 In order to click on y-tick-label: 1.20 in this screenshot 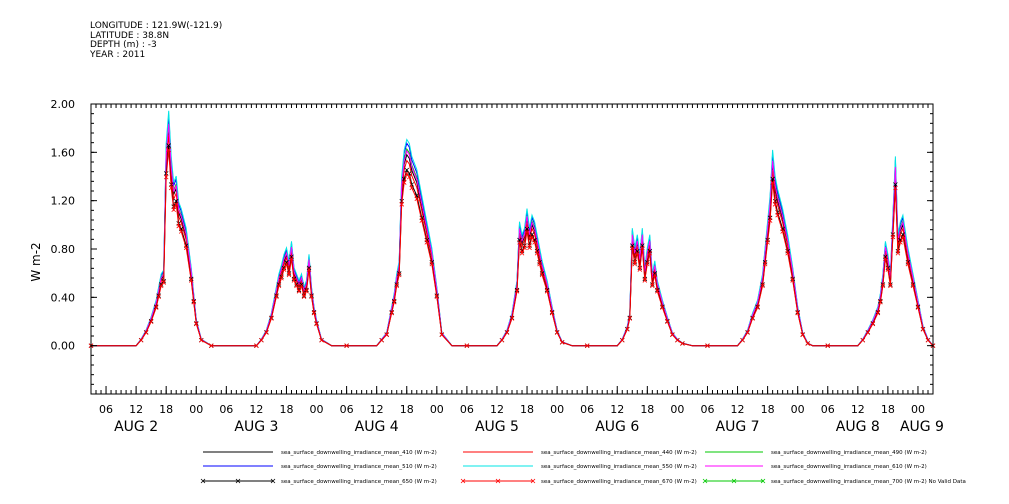, I will do `click(63, 201)`.